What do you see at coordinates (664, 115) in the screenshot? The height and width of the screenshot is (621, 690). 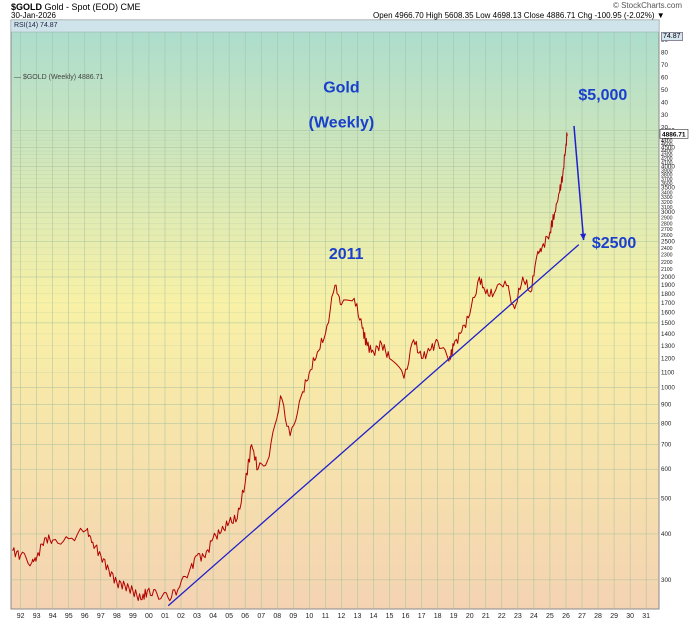 I see `y-tick-label: 30` at bounding box center [664, 115].